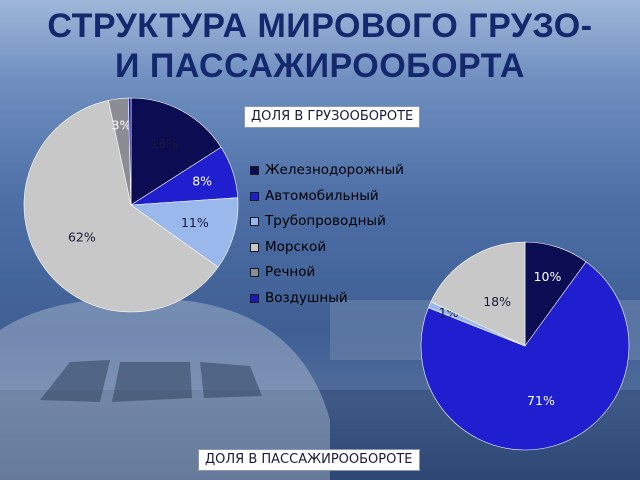  What do you see at coordinates (290, 272) in the screenshot?
I see `legend-label-river: Речной` at bounding box center [290, 272].